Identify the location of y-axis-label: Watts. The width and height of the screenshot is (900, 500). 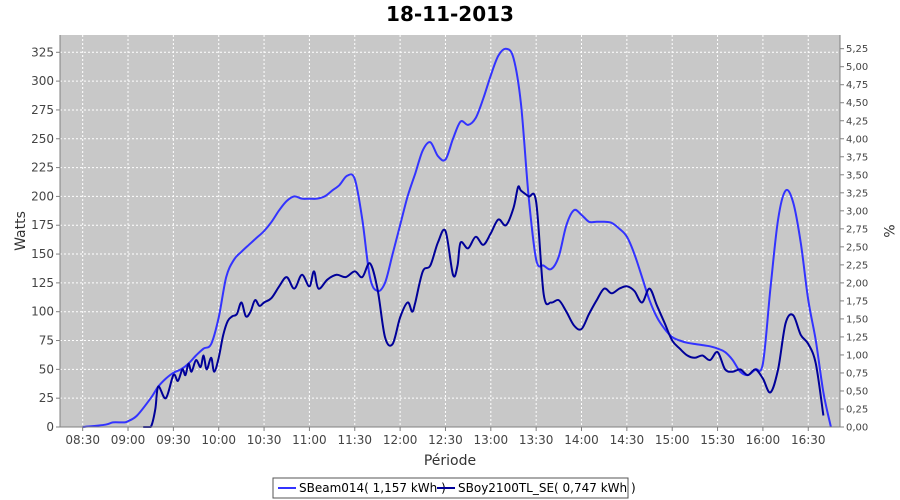
(21, 231).